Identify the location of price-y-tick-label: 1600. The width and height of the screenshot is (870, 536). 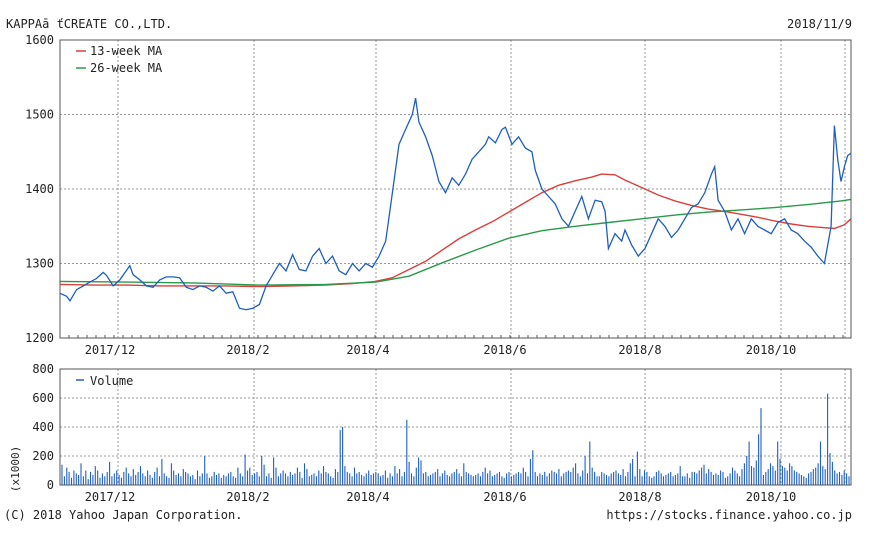
(39, 40).